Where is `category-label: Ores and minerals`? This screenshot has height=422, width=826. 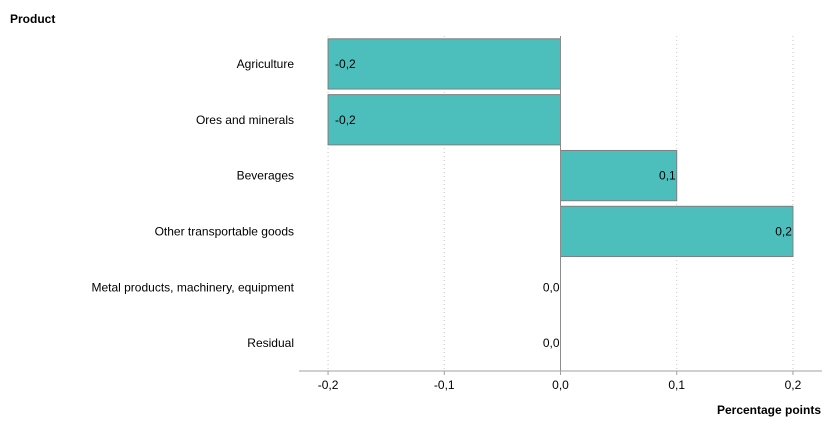 category-label: Ores and minerals is located at coordinates (245, 120).